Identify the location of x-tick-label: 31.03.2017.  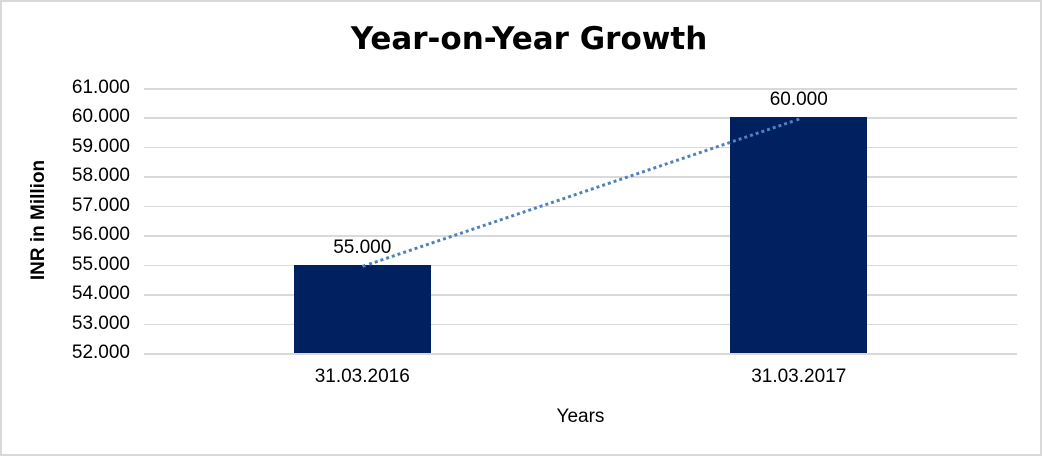
(799, 376).